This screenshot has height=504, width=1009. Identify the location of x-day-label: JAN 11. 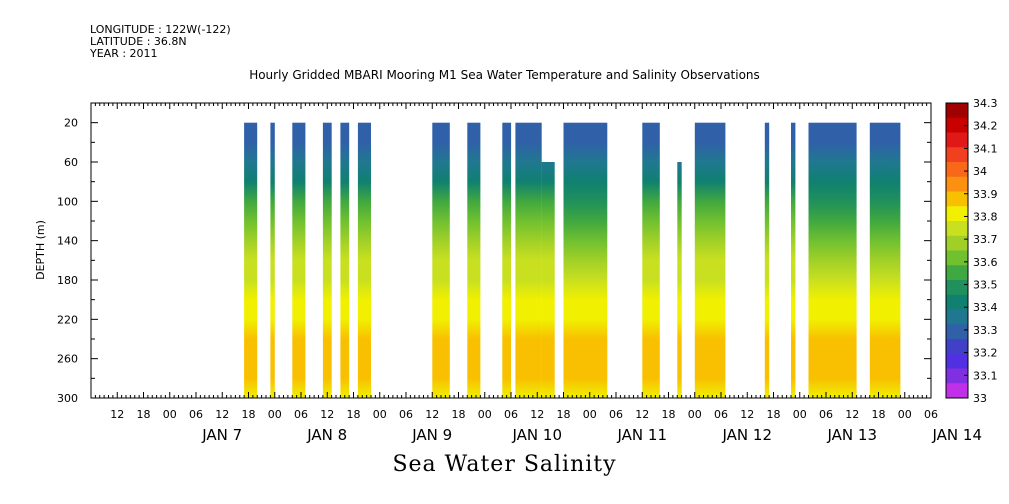
(642, 435).